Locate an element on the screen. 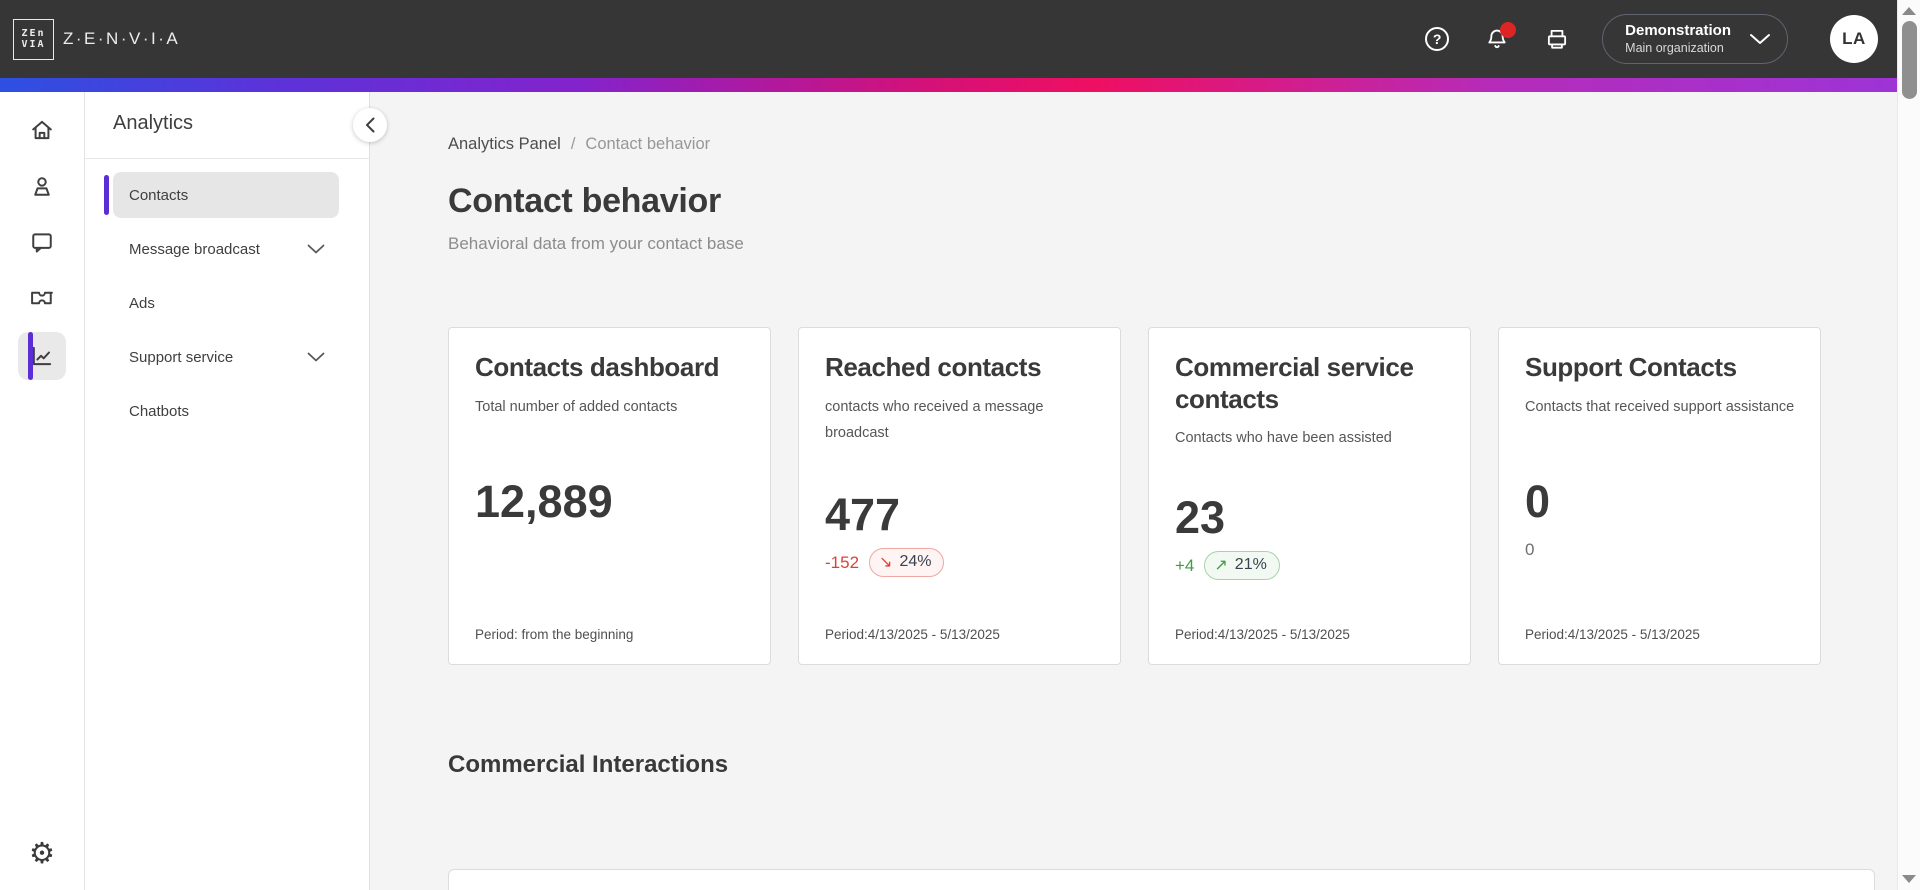  commercial-interactions-panel is located at coordinates (1161, 879).